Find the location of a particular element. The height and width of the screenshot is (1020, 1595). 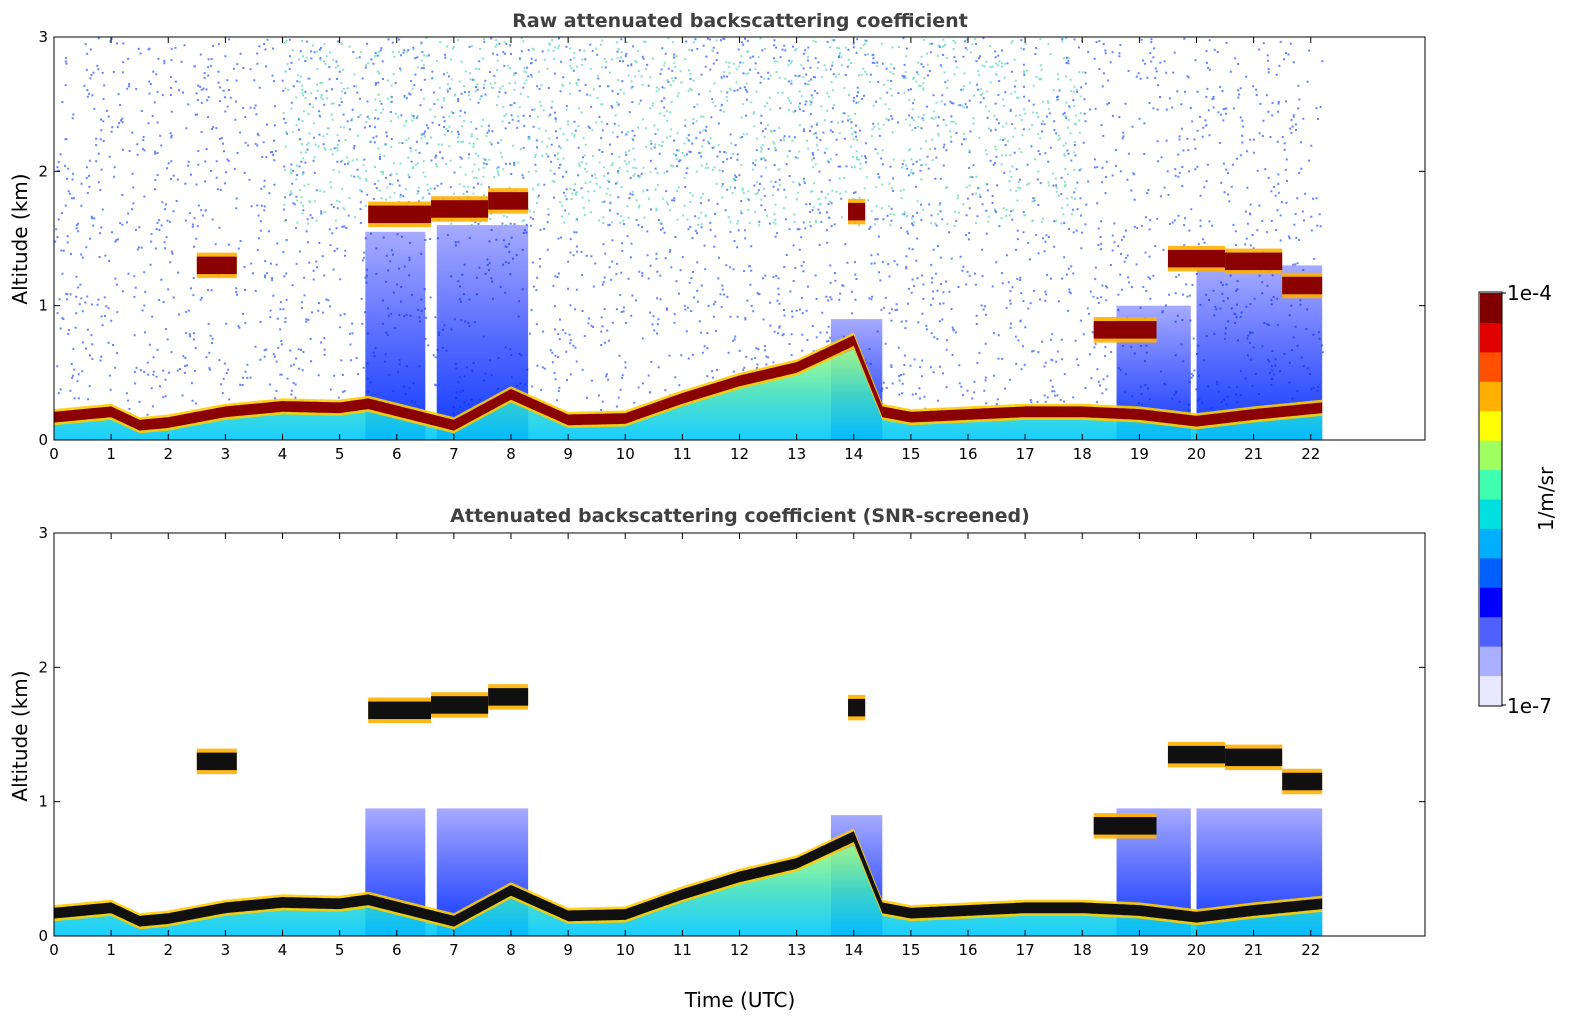

colorbar-frame is located at coordinates (1490, 499).